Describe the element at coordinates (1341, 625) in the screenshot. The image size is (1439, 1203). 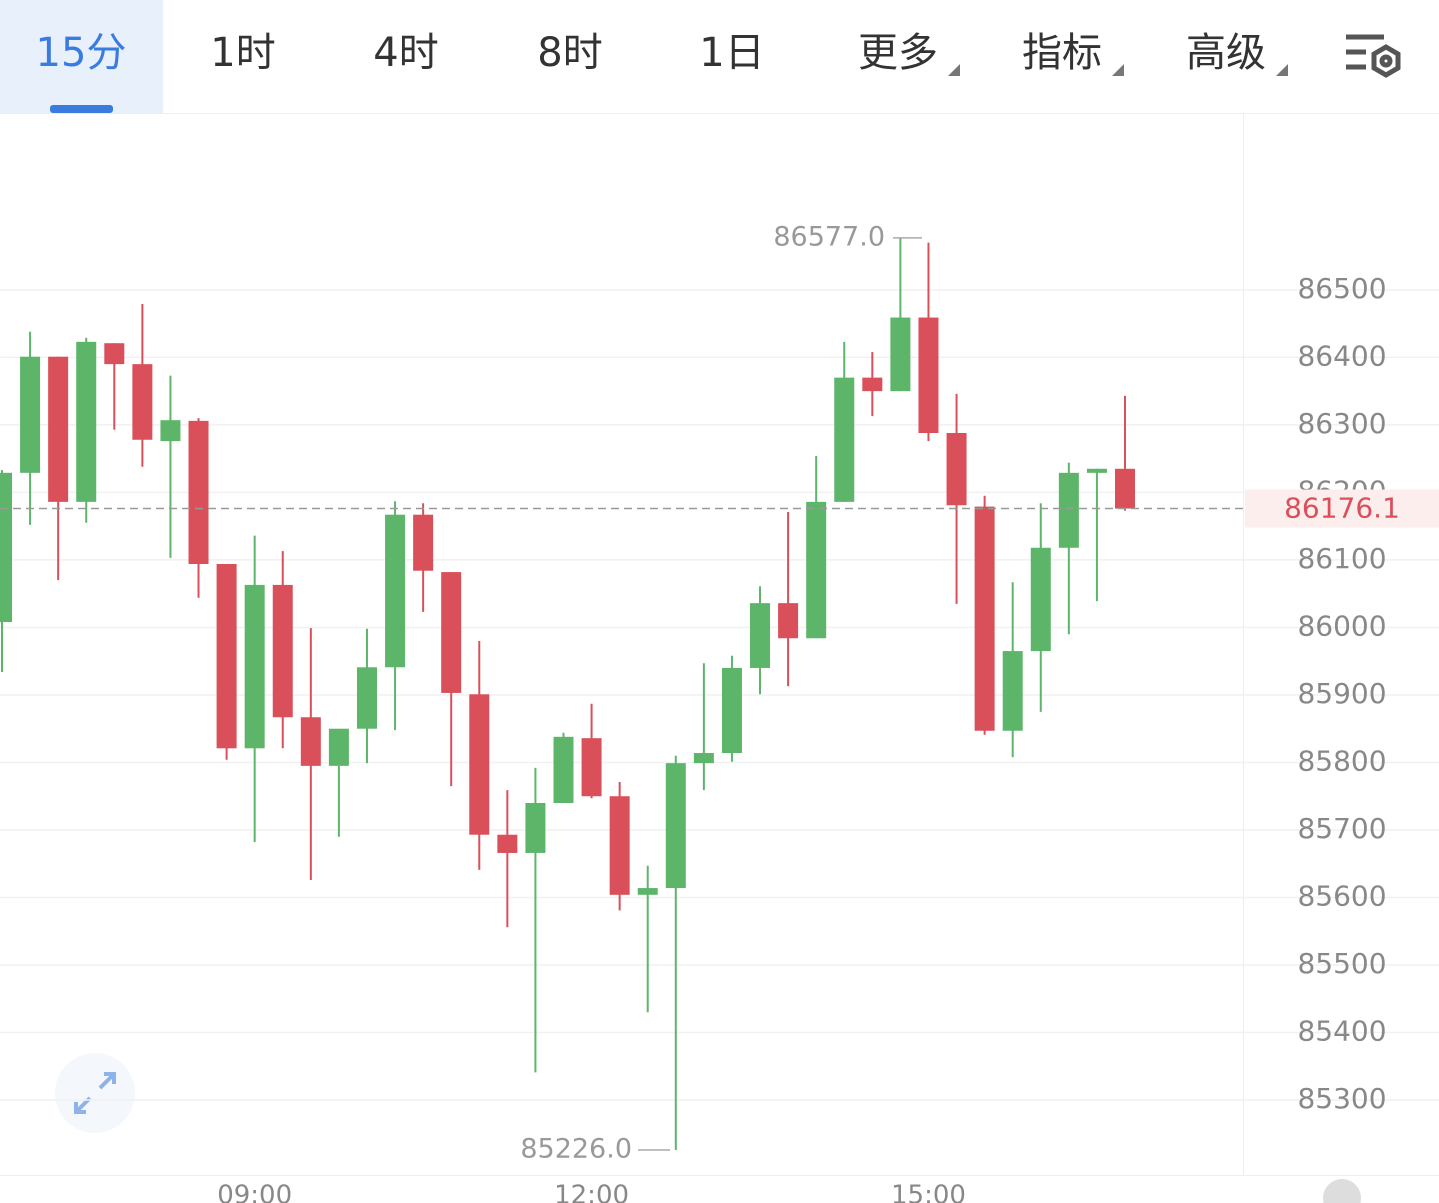
I see `y-tick-label: 86000` at that location.